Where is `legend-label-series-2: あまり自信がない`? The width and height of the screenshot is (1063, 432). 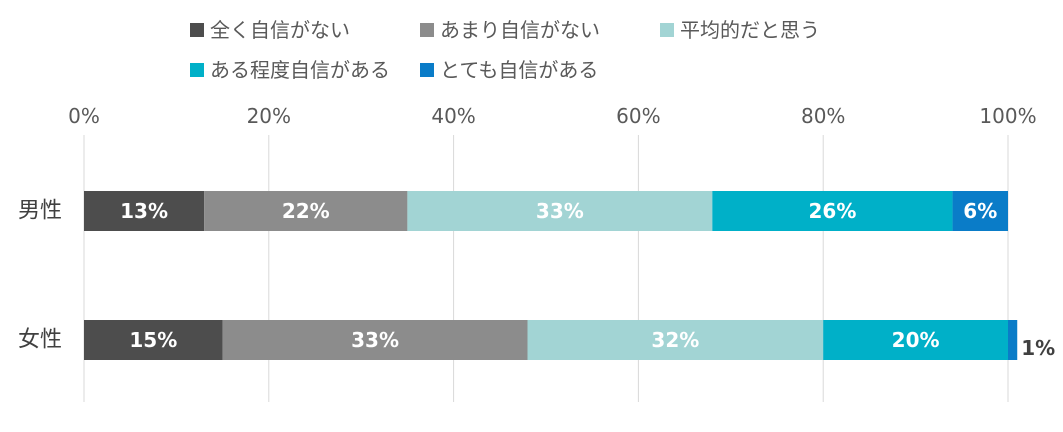
legend-label-series-2: あまり自信がない is located at coordinates (520, 30).